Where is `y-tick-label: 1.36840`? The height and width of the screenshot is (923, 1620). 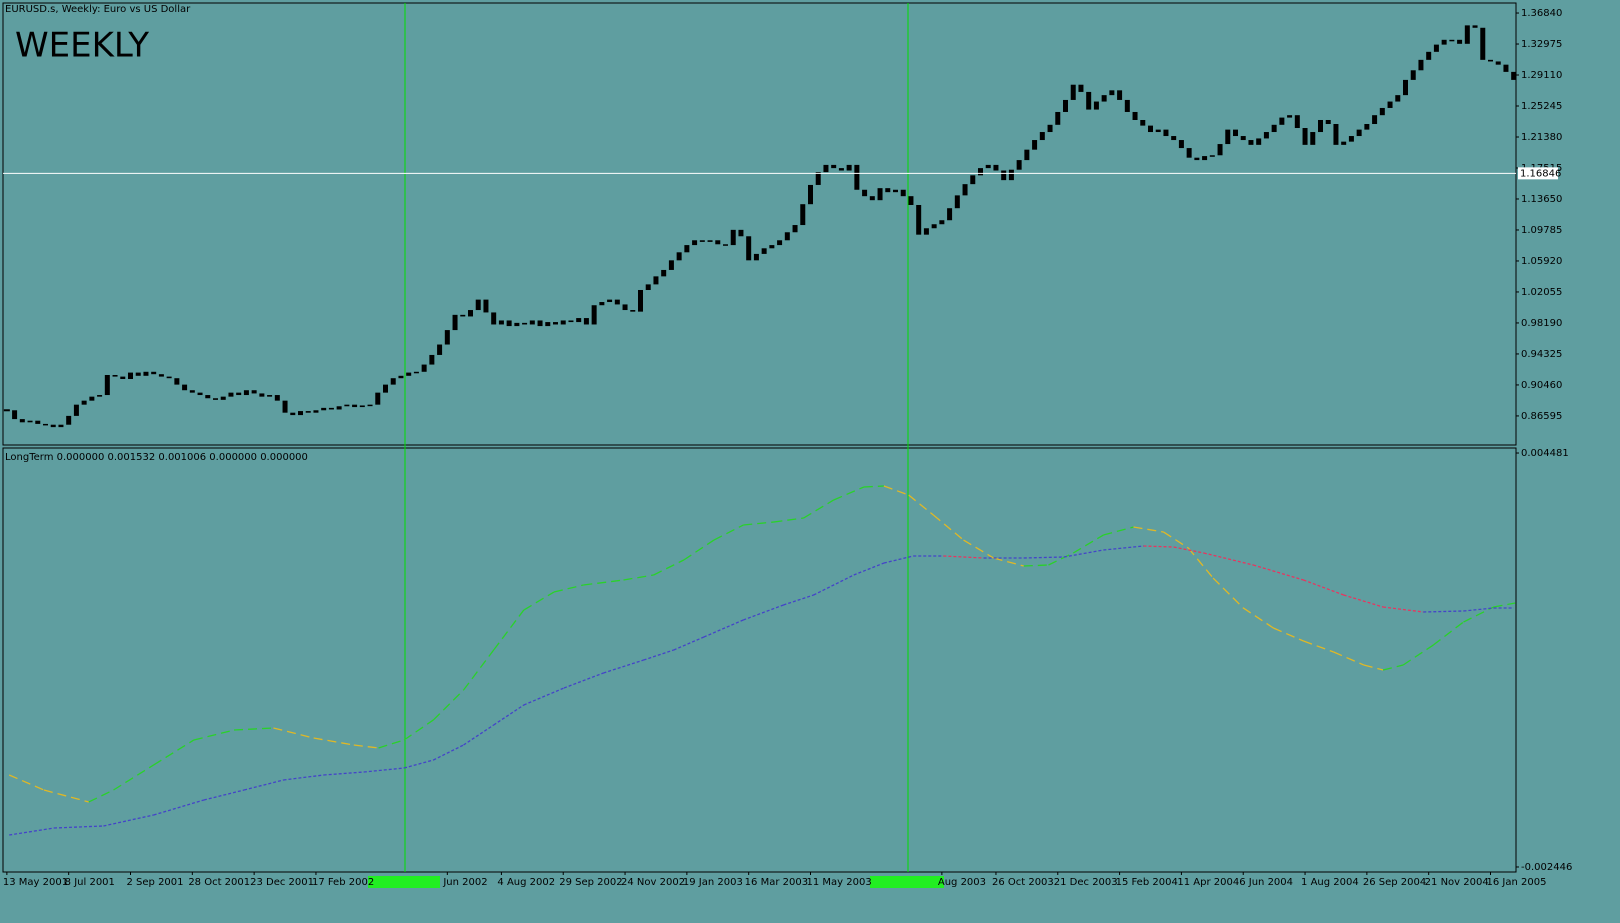 y-tick-label: 1.36840 is located at coordinates (1541, 13).